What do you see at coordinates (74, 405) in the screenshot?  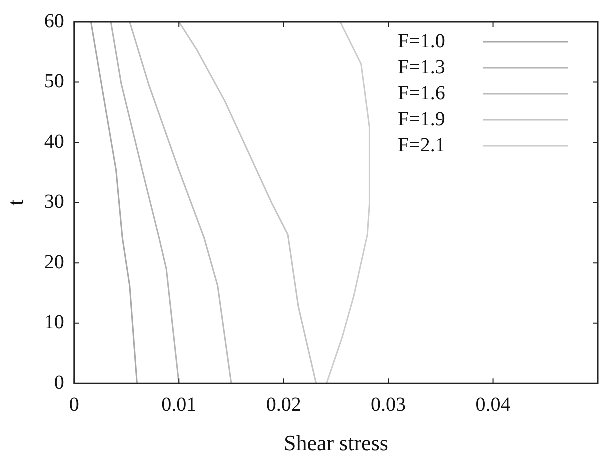 I see `x-tick-label: 0` at bounding box center [74, 405].